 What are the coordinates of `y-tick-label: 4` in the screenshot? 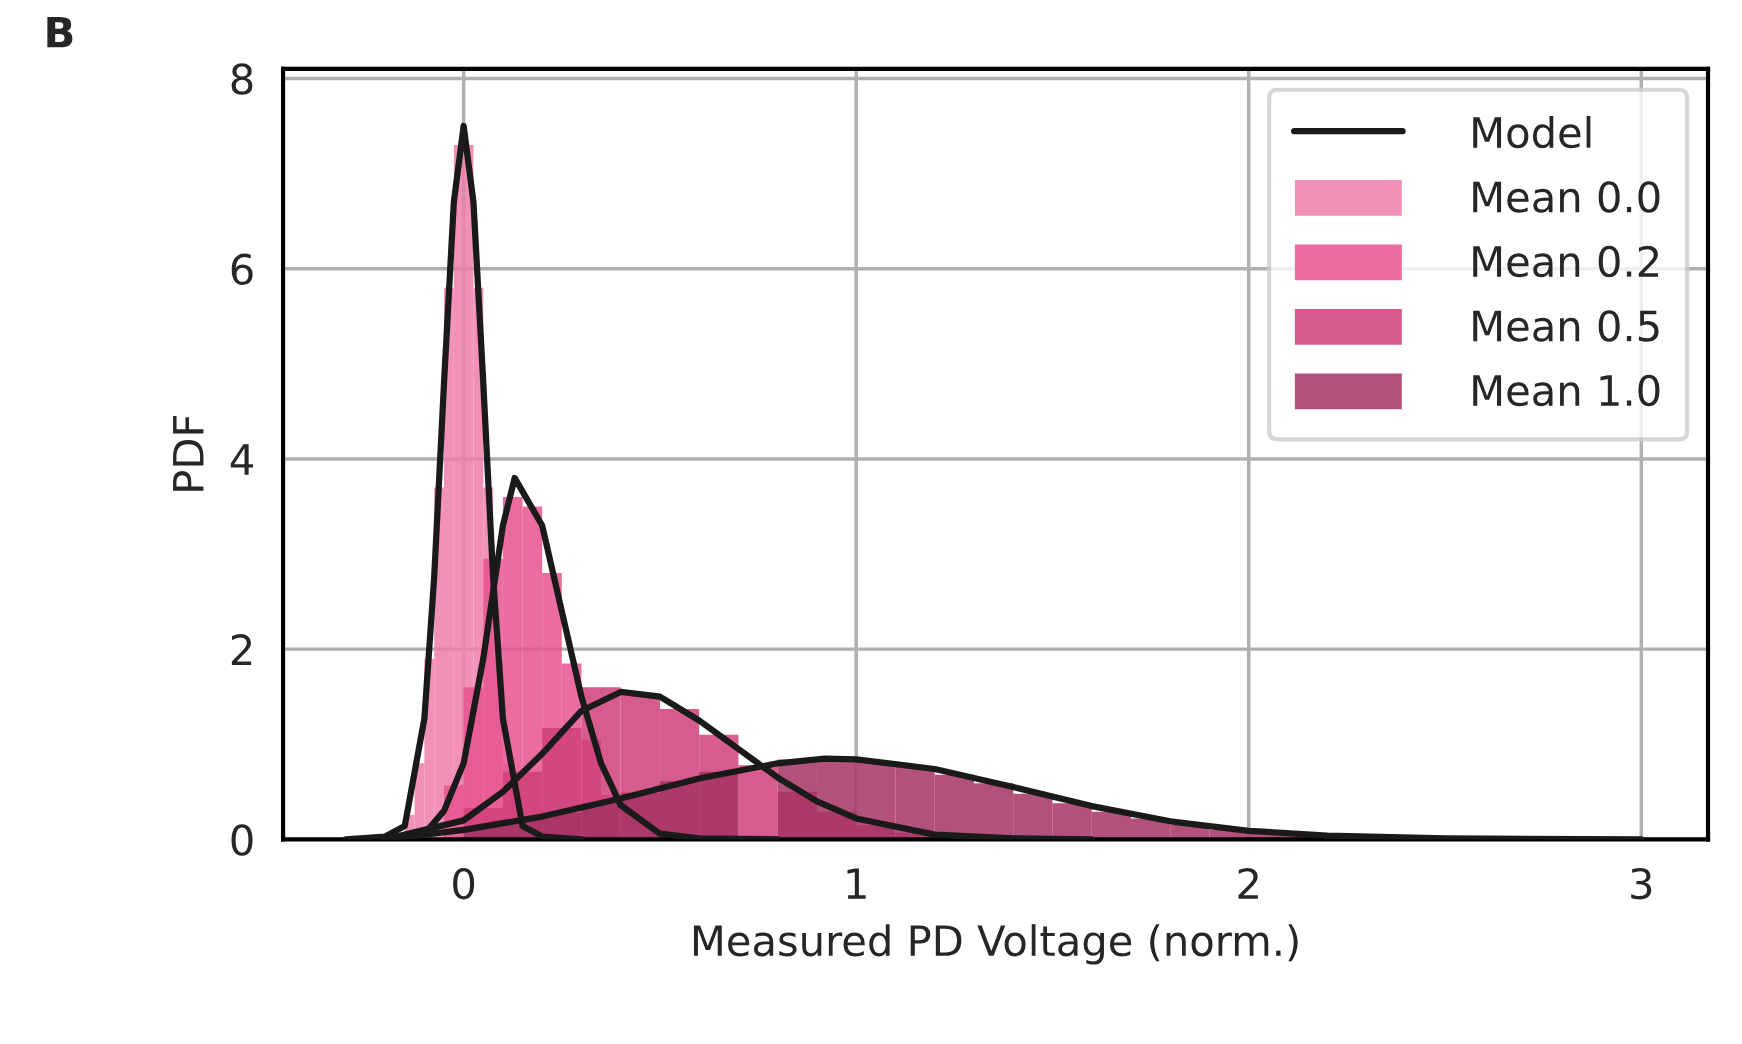 It's located at (241, 459).